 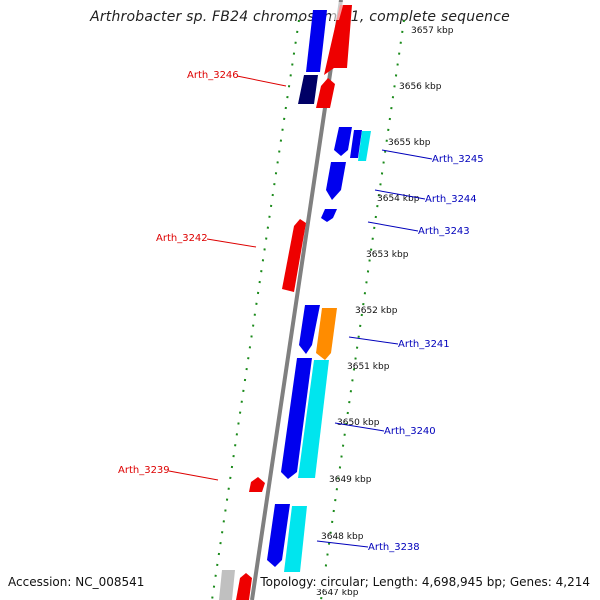 What do you see at coordinates (368, 367) in the screenshot?
I see `scale-label: 3651 kbp` at bounding box center [368, 367].